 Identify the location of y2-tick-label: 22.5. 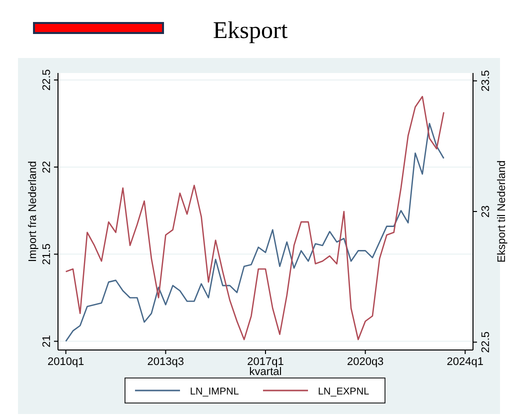
(486, 342).